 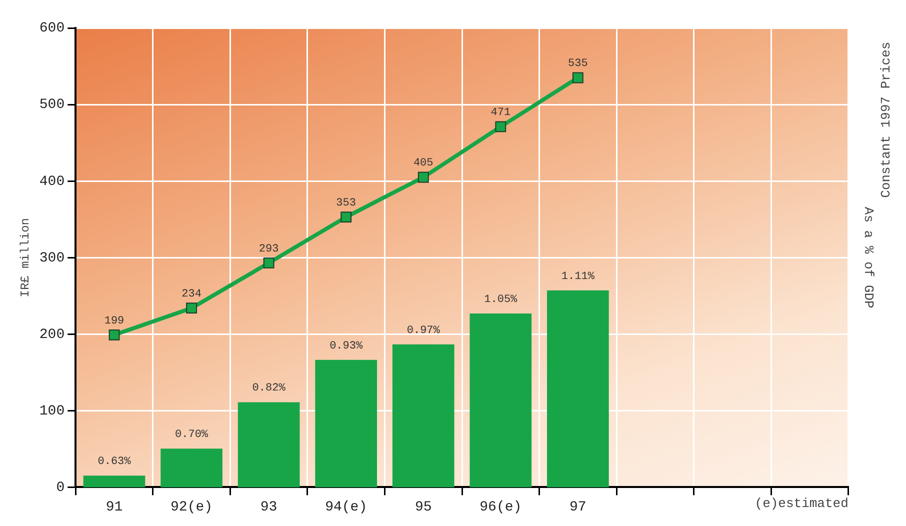 I want to click on y-tick-label: 0, so click(x=60, y=488).